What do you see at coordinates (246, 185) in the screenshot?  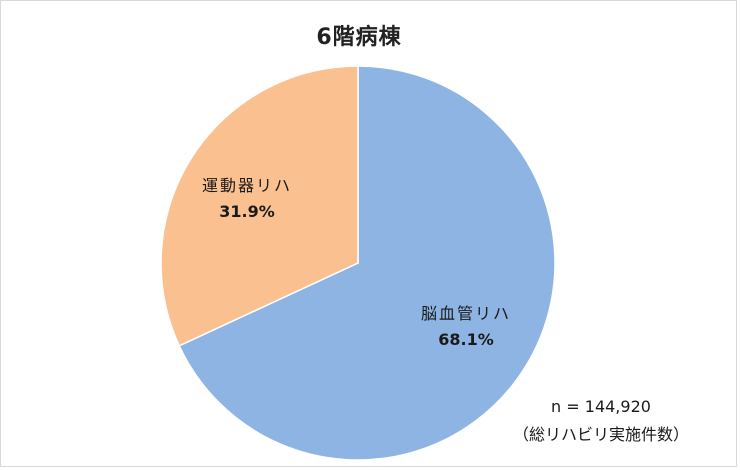 I see `slice-name-musculoskeletal: 運動器リハ` at bounding box center [246, 185].